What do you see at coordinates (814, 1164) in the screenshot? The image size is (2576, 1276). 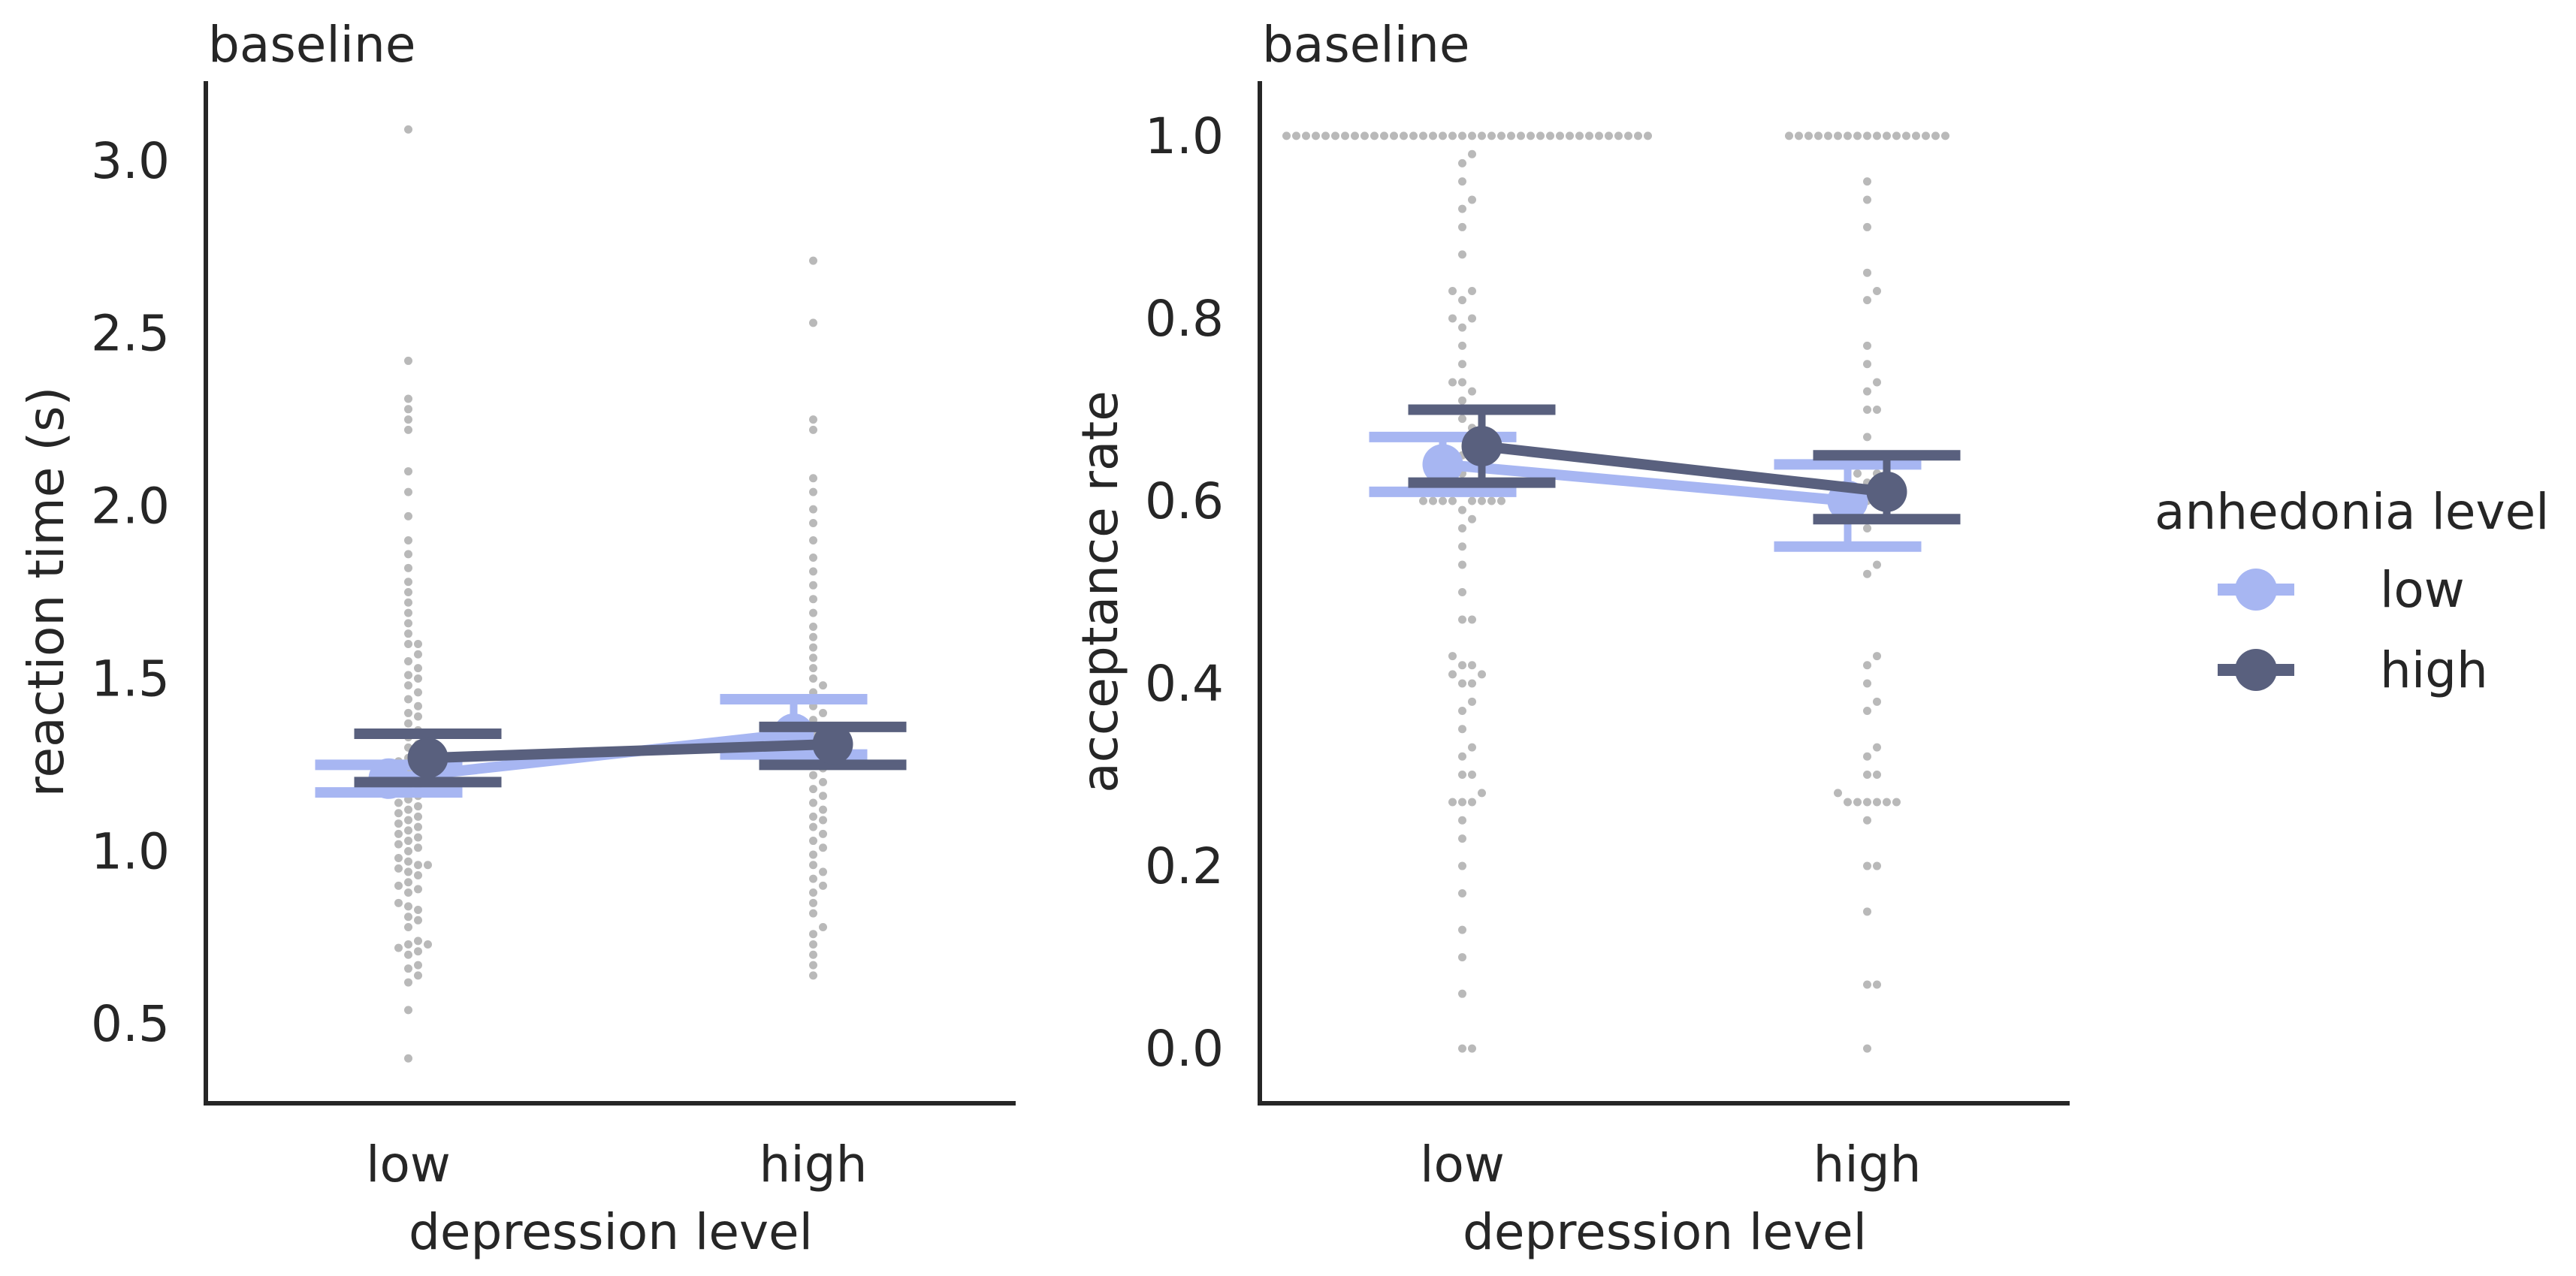 I see `x-tick-label: high` at bounding box center [814, 1164].